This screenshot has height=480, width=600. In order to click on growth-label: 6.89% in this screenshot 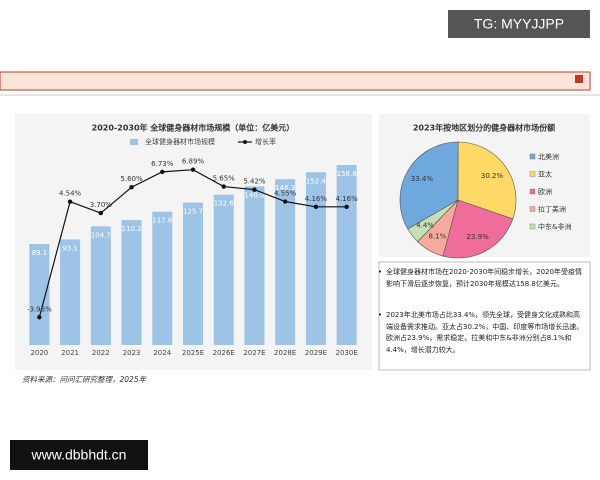, I will do `click(193, 162)`.